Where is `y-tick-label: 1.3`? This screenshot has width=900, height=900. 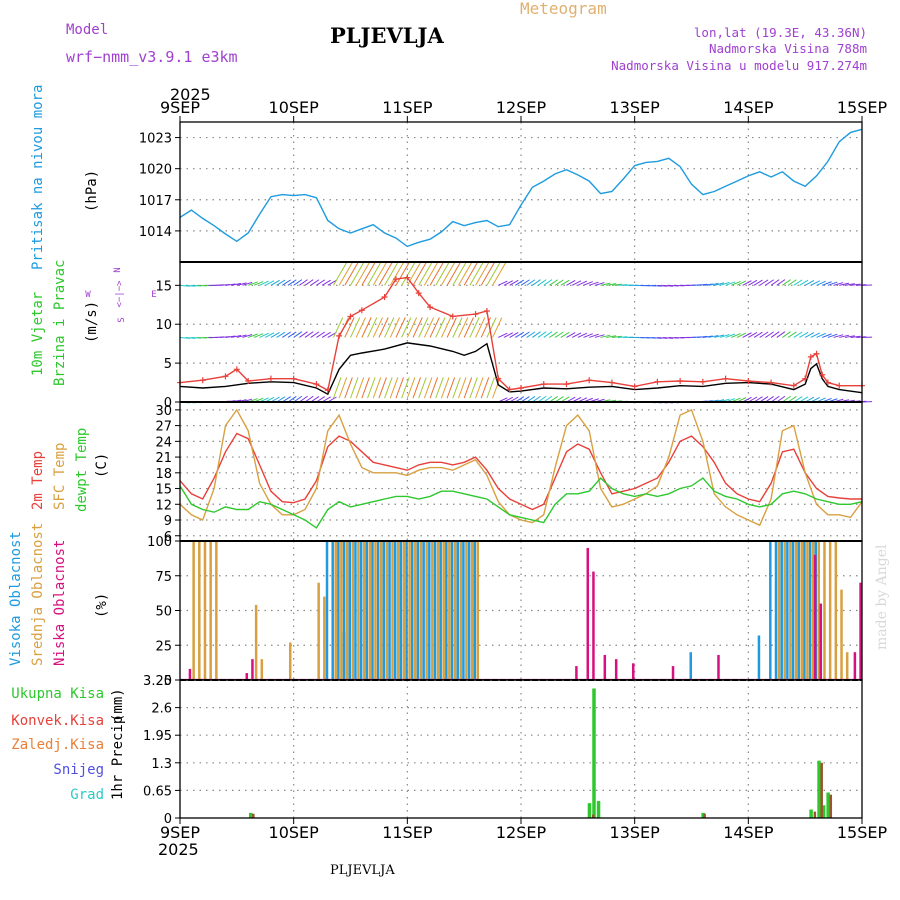 y-tick-label: 1.3 is located at coordinates (161, 764).